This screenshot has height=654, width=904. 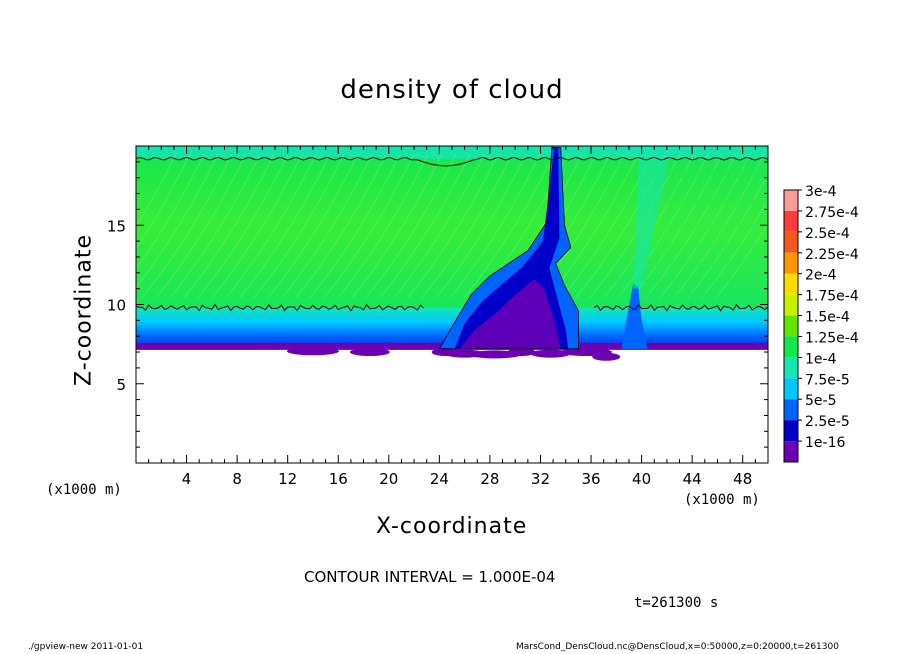 I want to click on colorbar-label: 5e-5, so click(x=820, y=401).